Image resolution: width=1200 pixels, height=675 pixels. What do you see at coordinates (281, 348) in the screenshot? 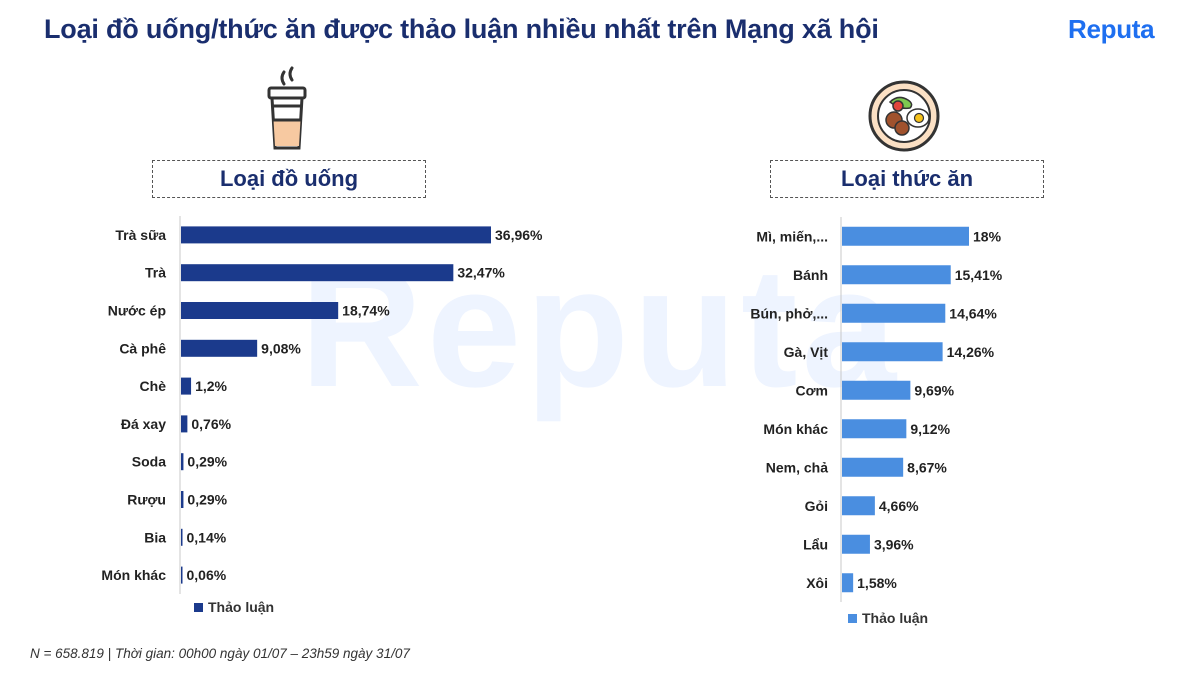
I see `drink-value-label: 9,08%` at bounding box center [281, 348].